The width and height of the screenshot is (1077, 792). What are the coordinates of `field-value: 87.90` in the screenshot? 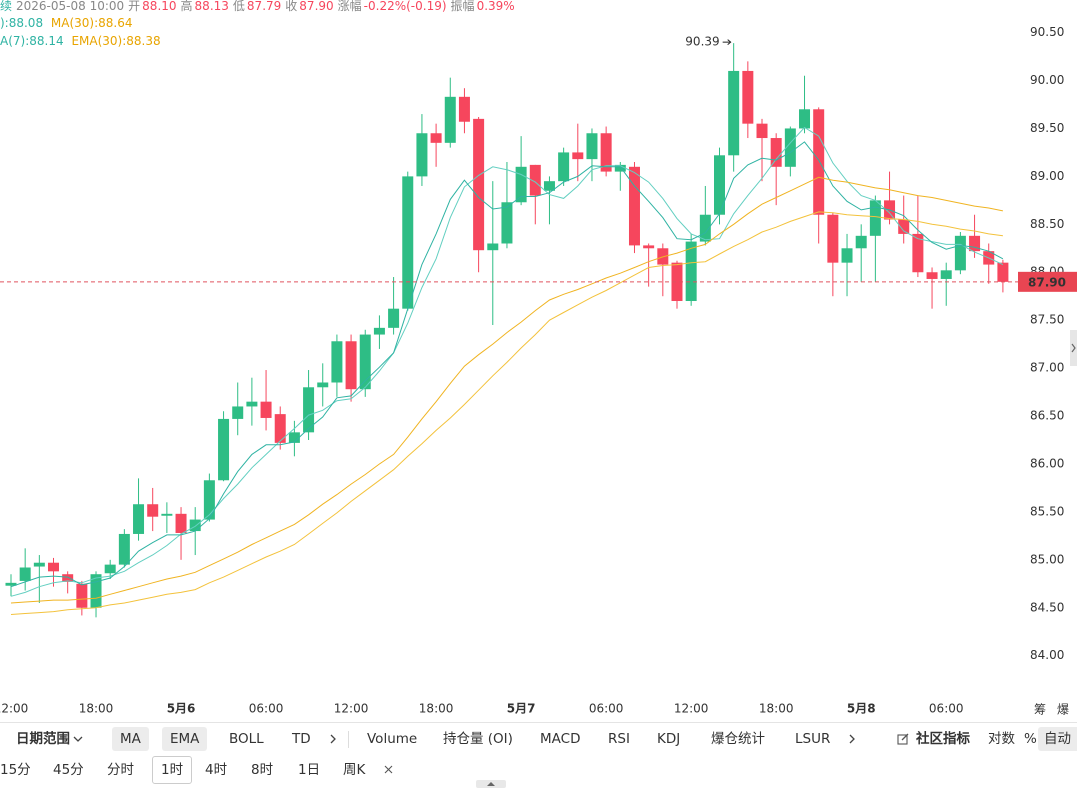 It's located at (316, 6).